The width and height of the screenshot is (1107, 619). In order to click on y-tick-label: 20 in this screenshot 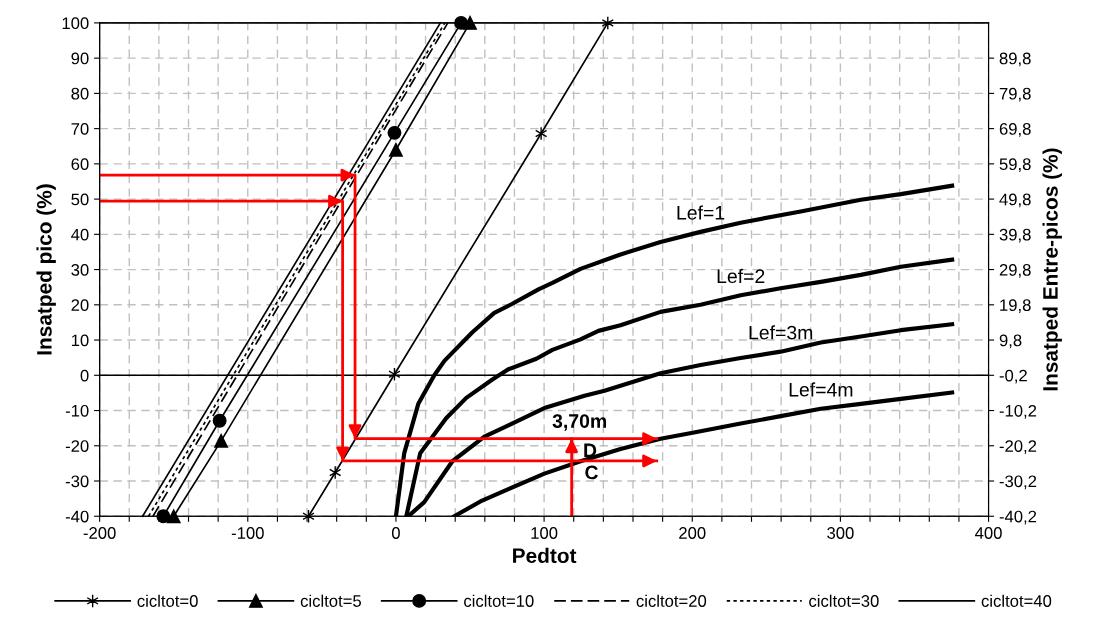, I will do `click(80, 305)`.